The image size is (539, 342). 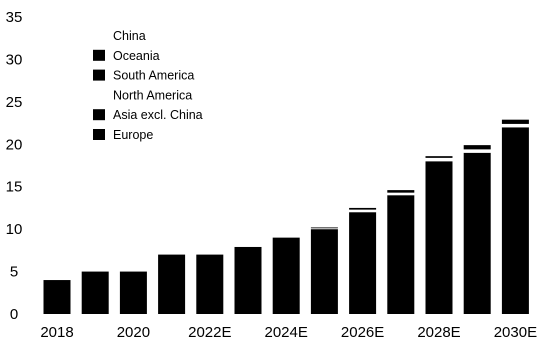 I want to click on y-tick-label: 10, so click(x=14, y=229).